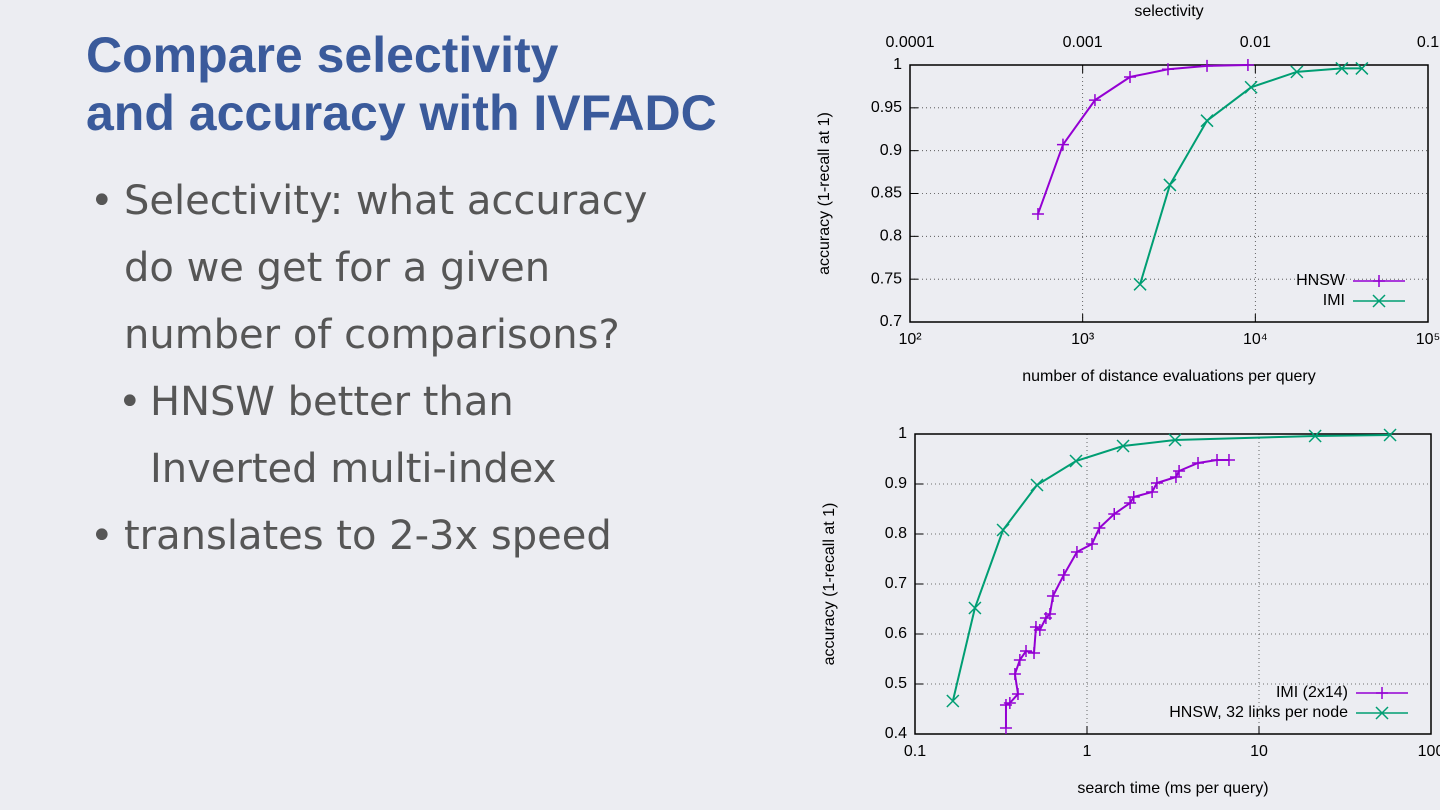 The height and width of the screenshot is (810, 1440). I want to click on legend-label: IMI (2x14), so click(1312, 692).